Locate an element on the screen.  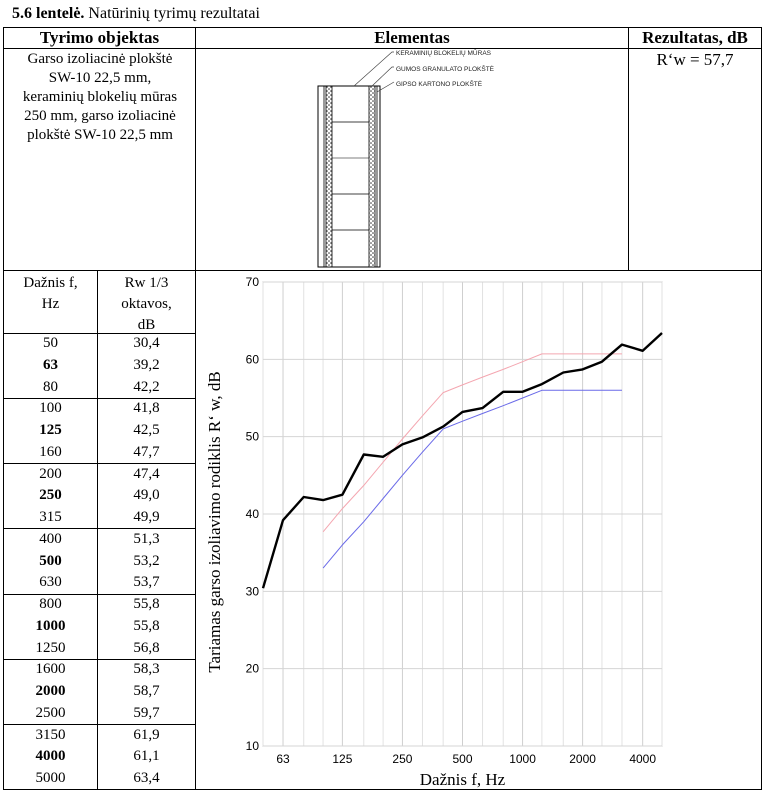
frequency-cell: 100 is located at coordinates (50, 408).